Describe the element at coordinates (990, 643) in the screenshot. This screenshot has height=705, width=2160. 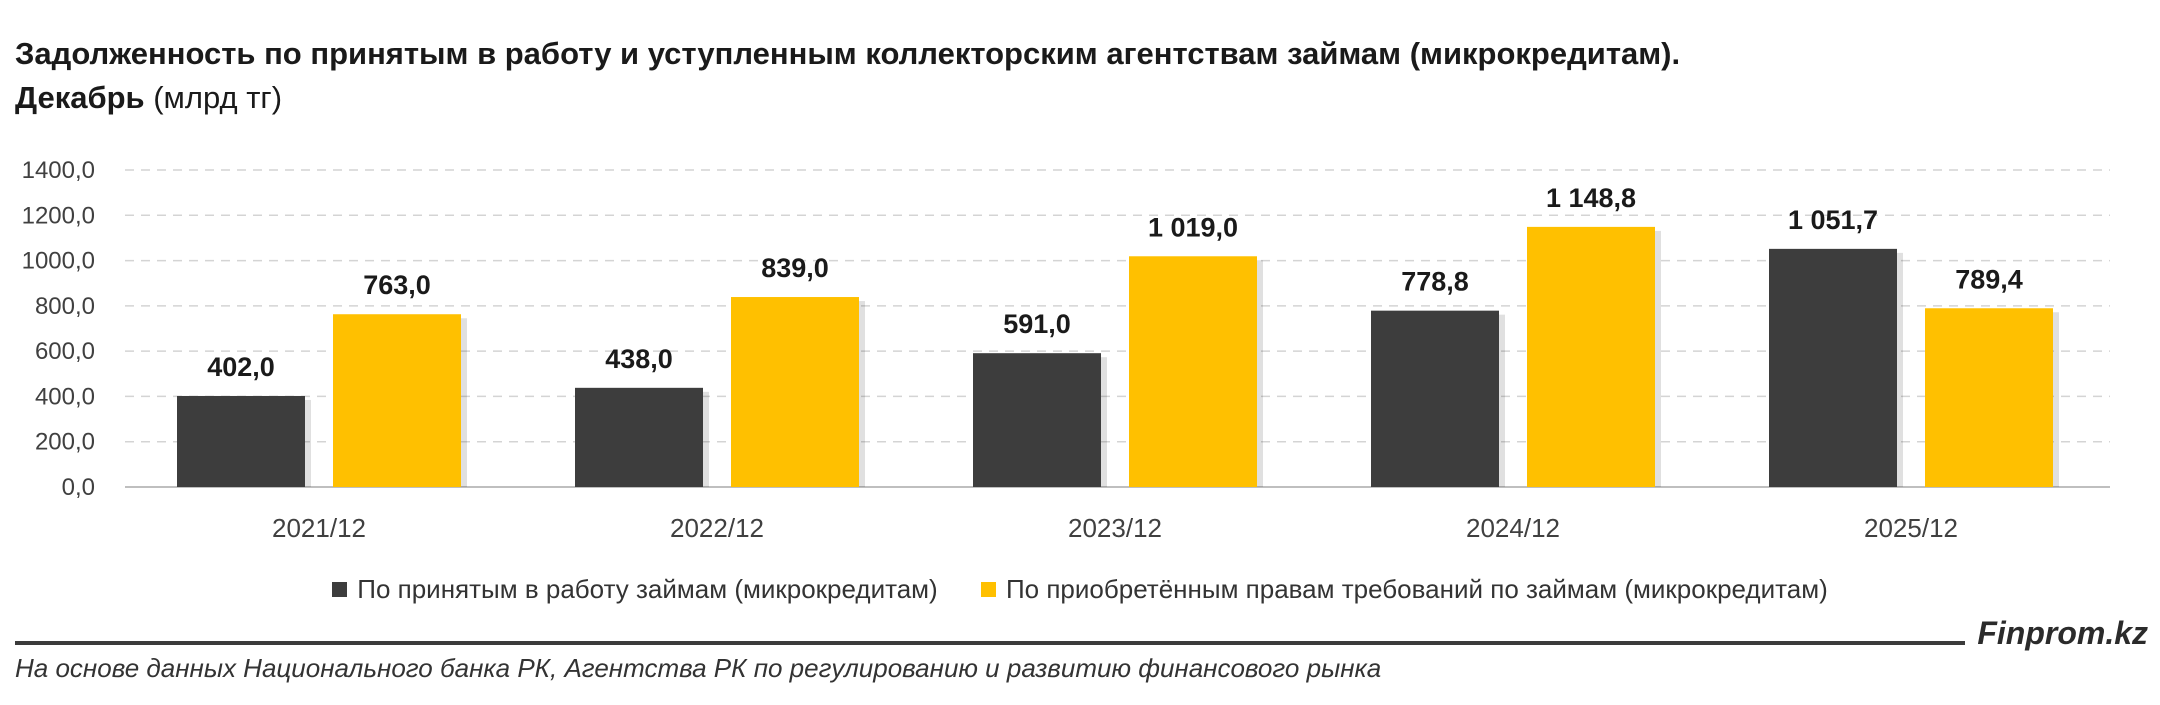
I see `footer-divider` at that location.